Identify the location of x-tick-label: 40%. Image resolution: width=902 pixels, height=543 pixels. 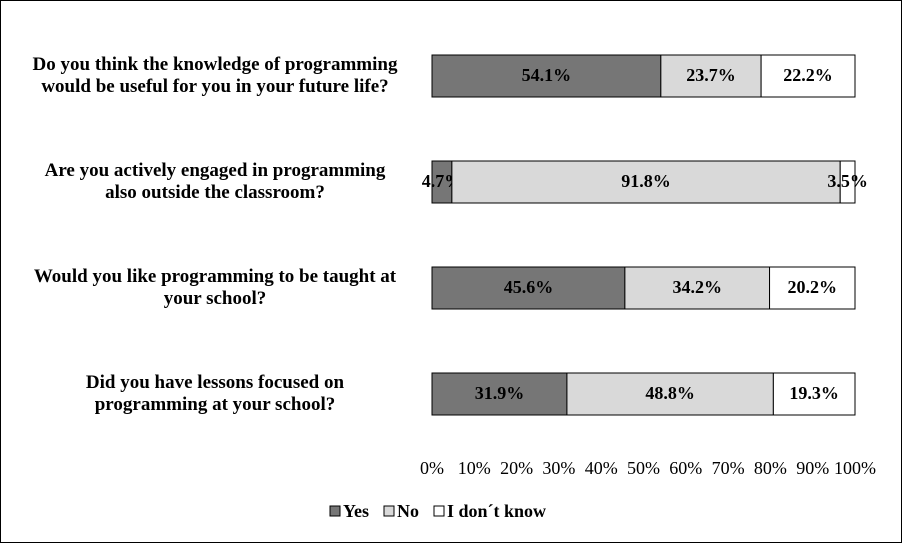
(601, 468).